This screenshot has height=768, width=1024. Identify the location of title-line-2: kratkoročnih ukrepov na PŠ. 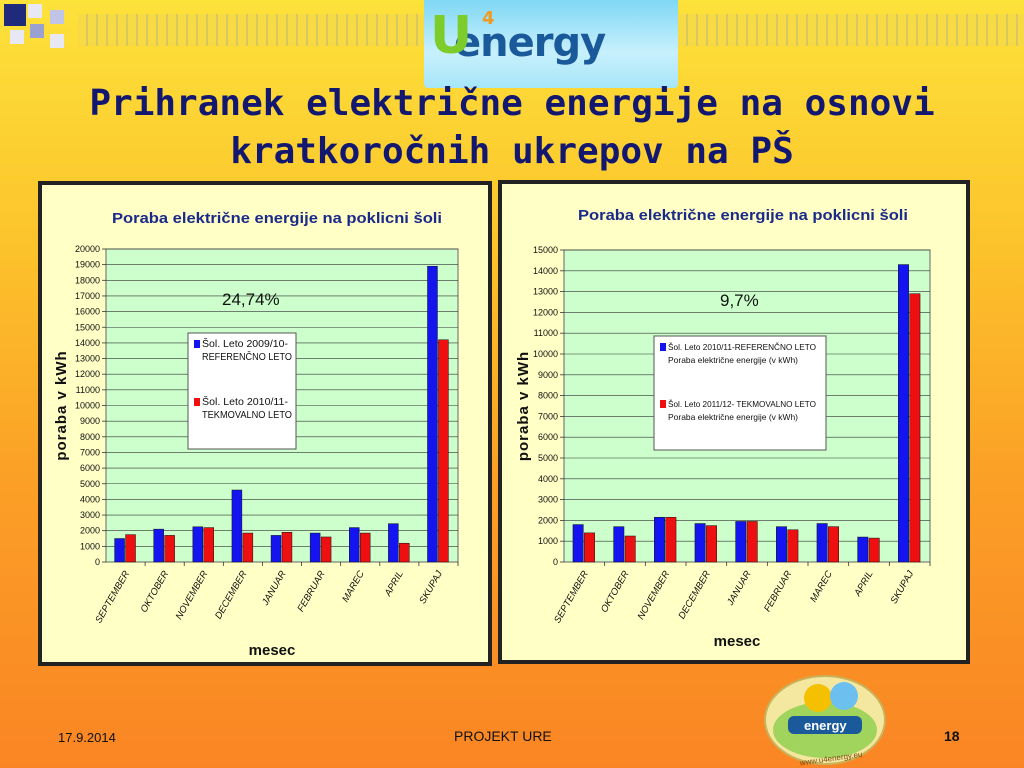
(512, 151).